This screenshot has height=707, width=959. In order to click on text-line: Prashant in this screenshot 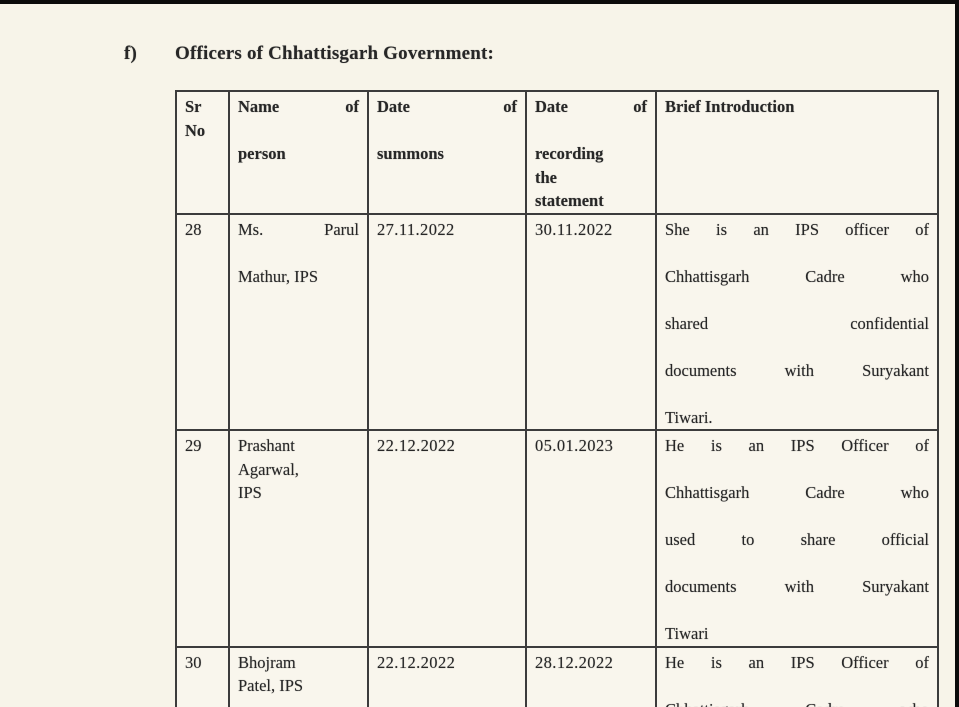, I will do `click(266, 445)`.